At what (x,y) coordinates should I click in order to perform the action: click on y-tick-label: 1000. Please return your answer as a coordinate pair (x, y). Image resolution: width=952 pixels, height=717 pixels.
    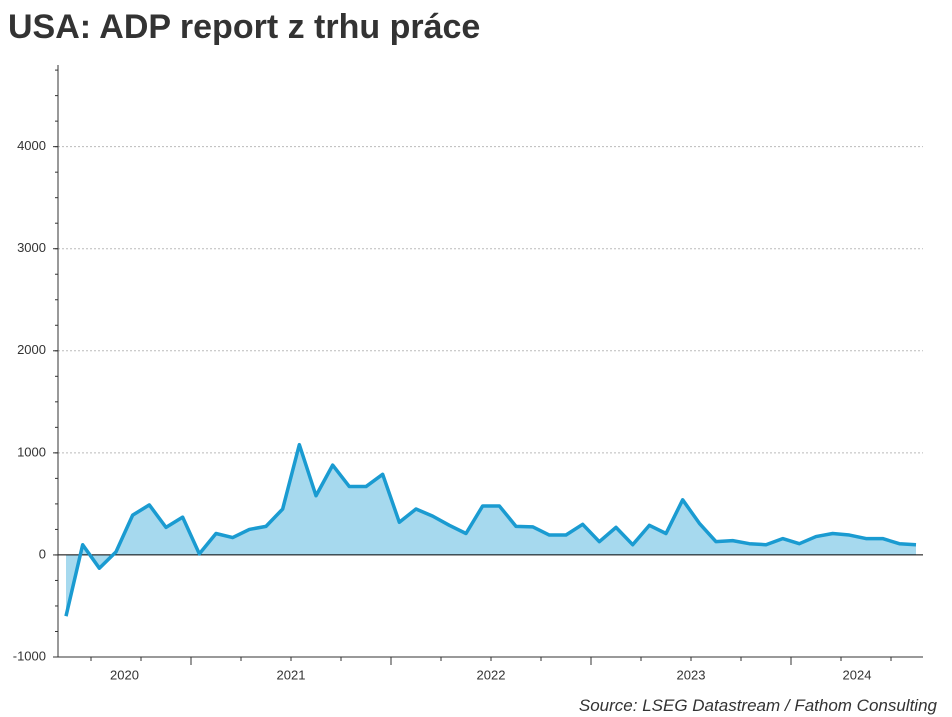
    Looking at the image, I should click on (31, 451).